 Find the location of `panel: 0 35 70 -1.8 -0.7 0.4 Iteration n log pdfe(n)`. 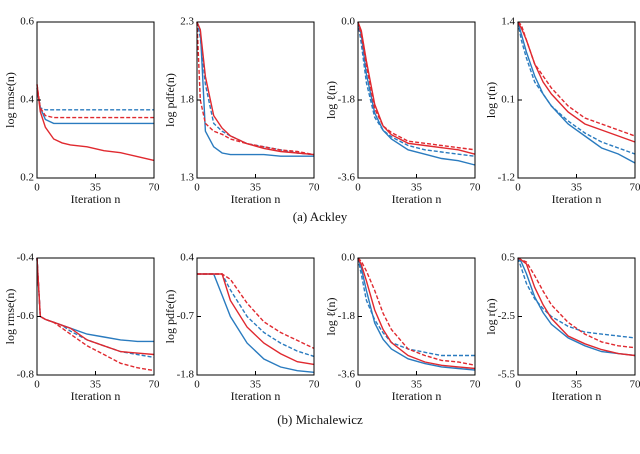

panel: 0 35 70 -1.8 -0.7 0.4 Iteration n log pdfe(n) is located at coordinates (241, 327).